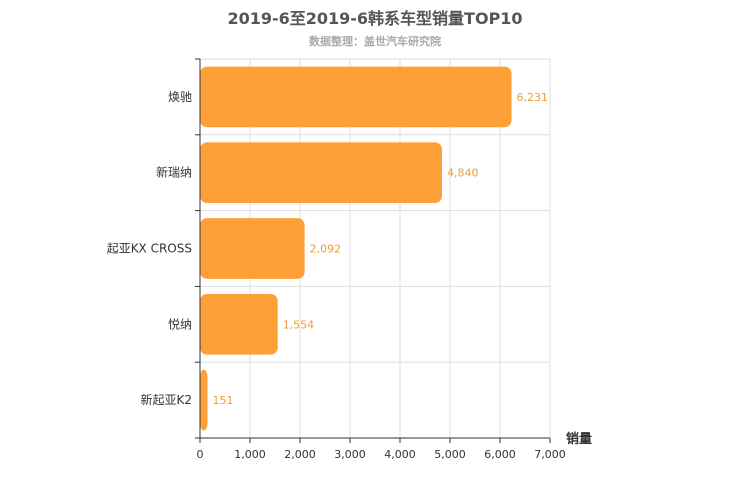  I want to click on category-label: 新瑞纳, so click(174, 172).